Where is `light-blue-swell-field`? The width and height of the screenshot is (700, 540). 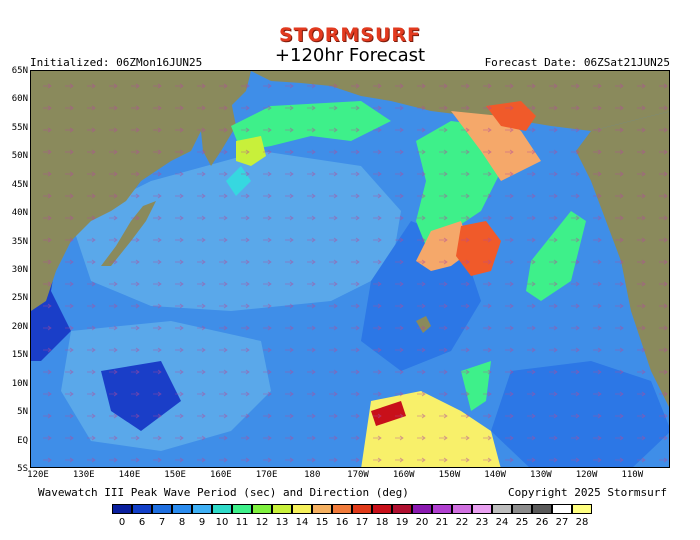
light-blue-swell-field is located at coordinates (236, 231).